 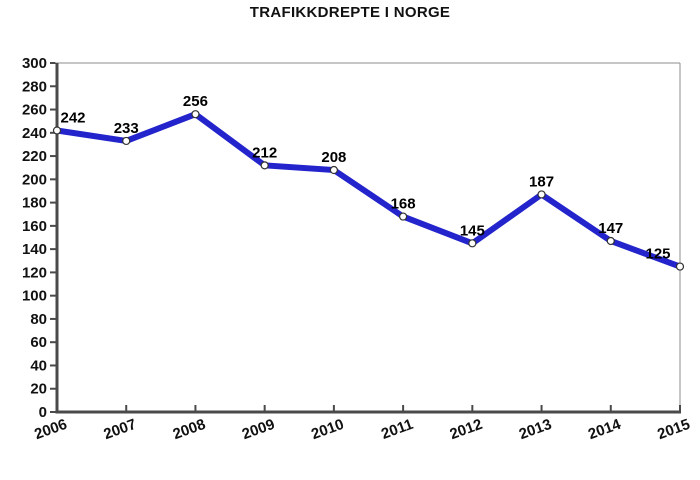 I want to click on x-tick-label: 2009, so click(x=258, y=429).